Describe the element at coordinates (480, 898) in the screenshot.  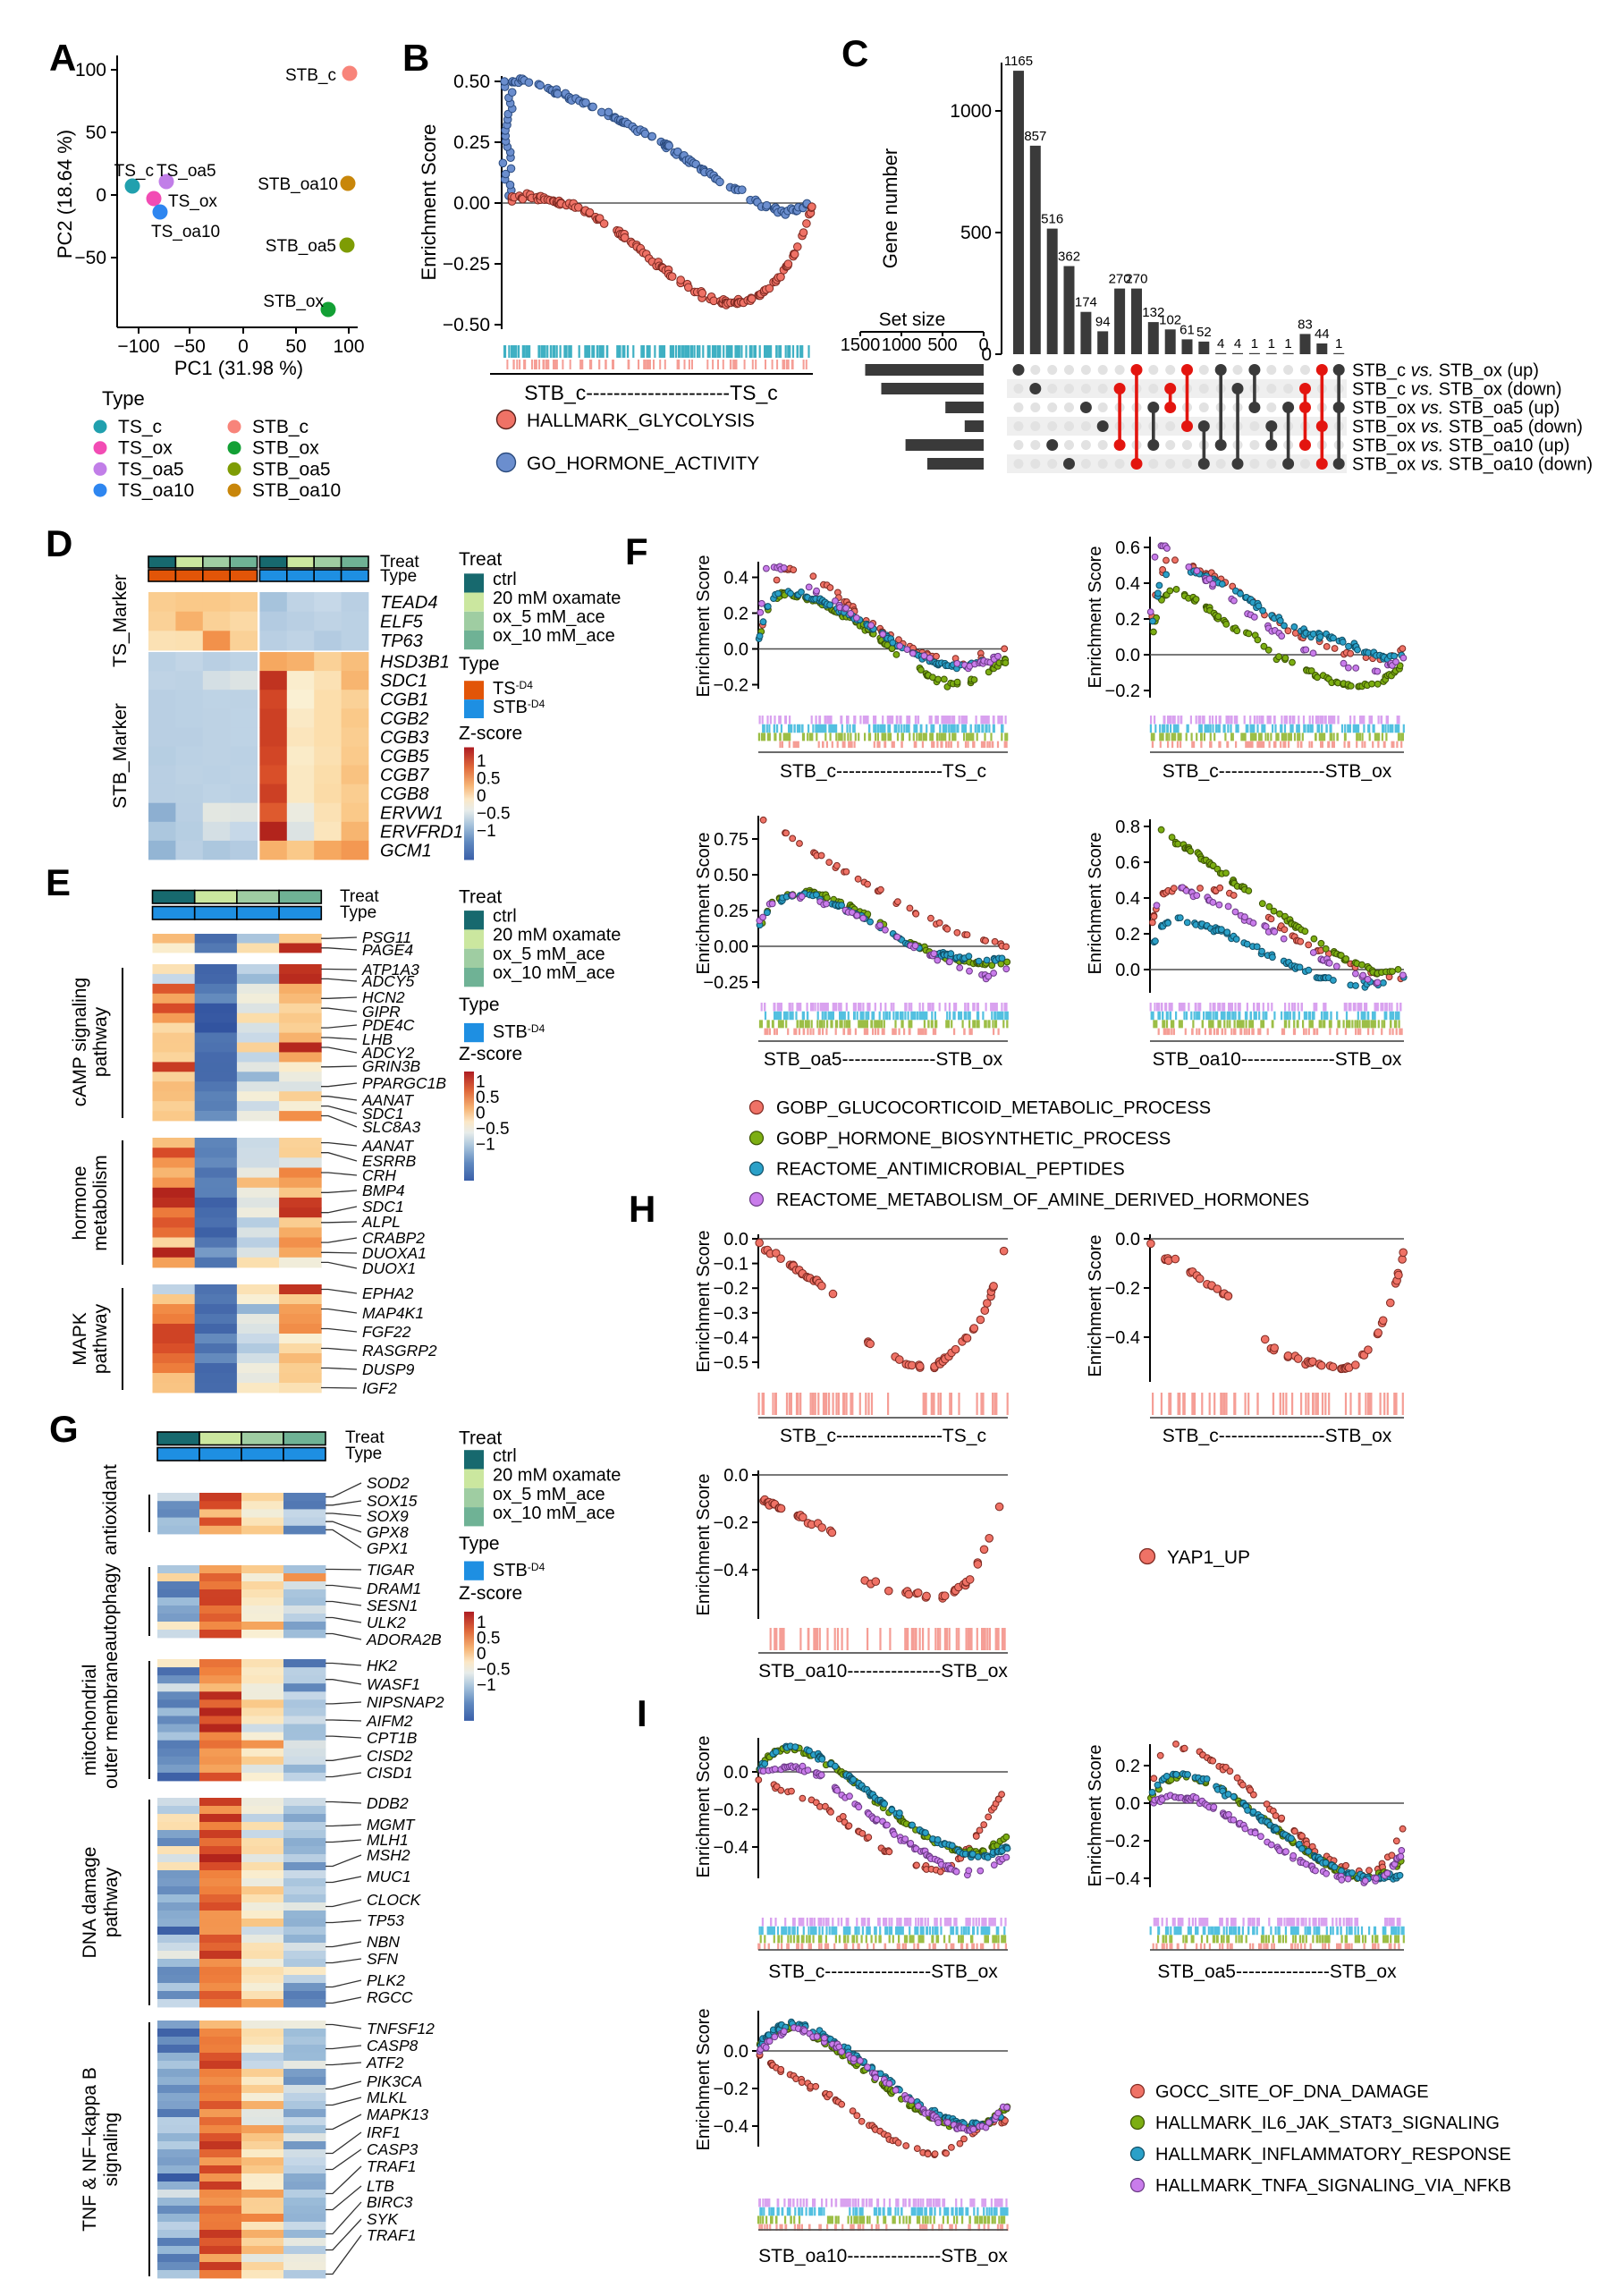
I see `svg-text: Treat` at that location.